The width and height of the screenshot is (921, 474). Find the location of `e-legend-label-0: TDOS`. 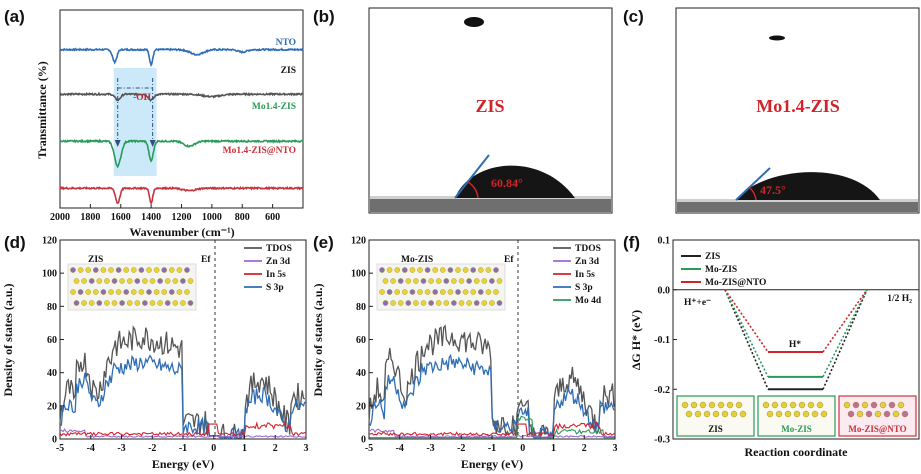

e-legend-label-0: TDOS is located at coordinates (588, 249).